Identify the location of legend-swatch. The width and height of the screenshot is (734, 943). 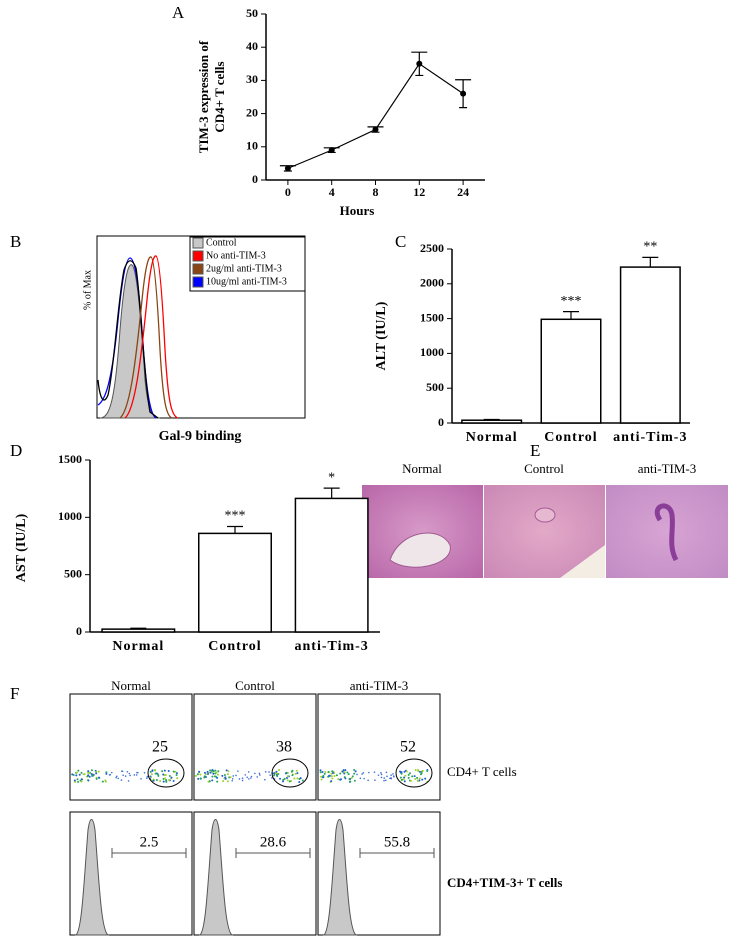
(198, 243).